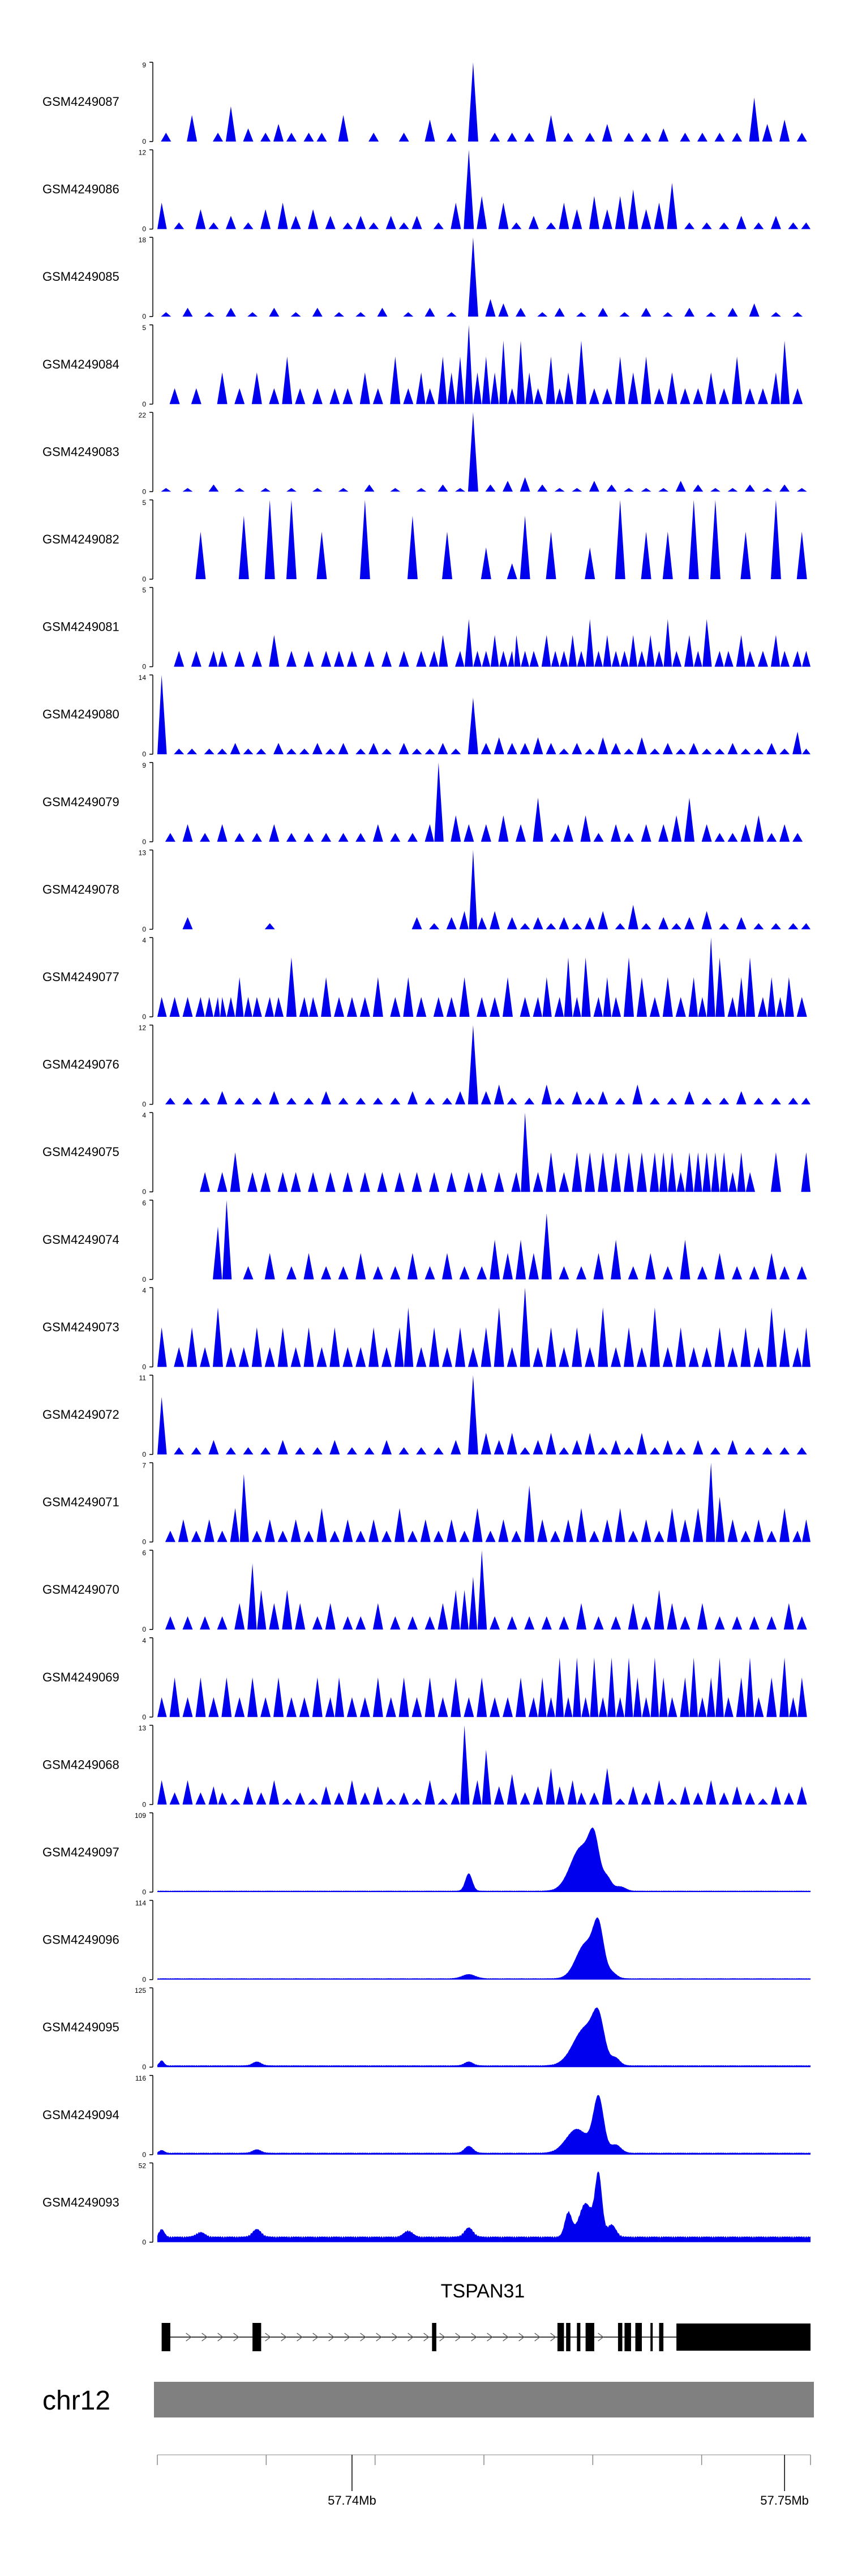 Image resolution: width=849 pixels, height=2576 pixels. What do you see at coordinates (784, 2500) in the screenshot?
I see `axis-tick-label-57.75: 57.75Mb` at bounding box center [784, 2500].